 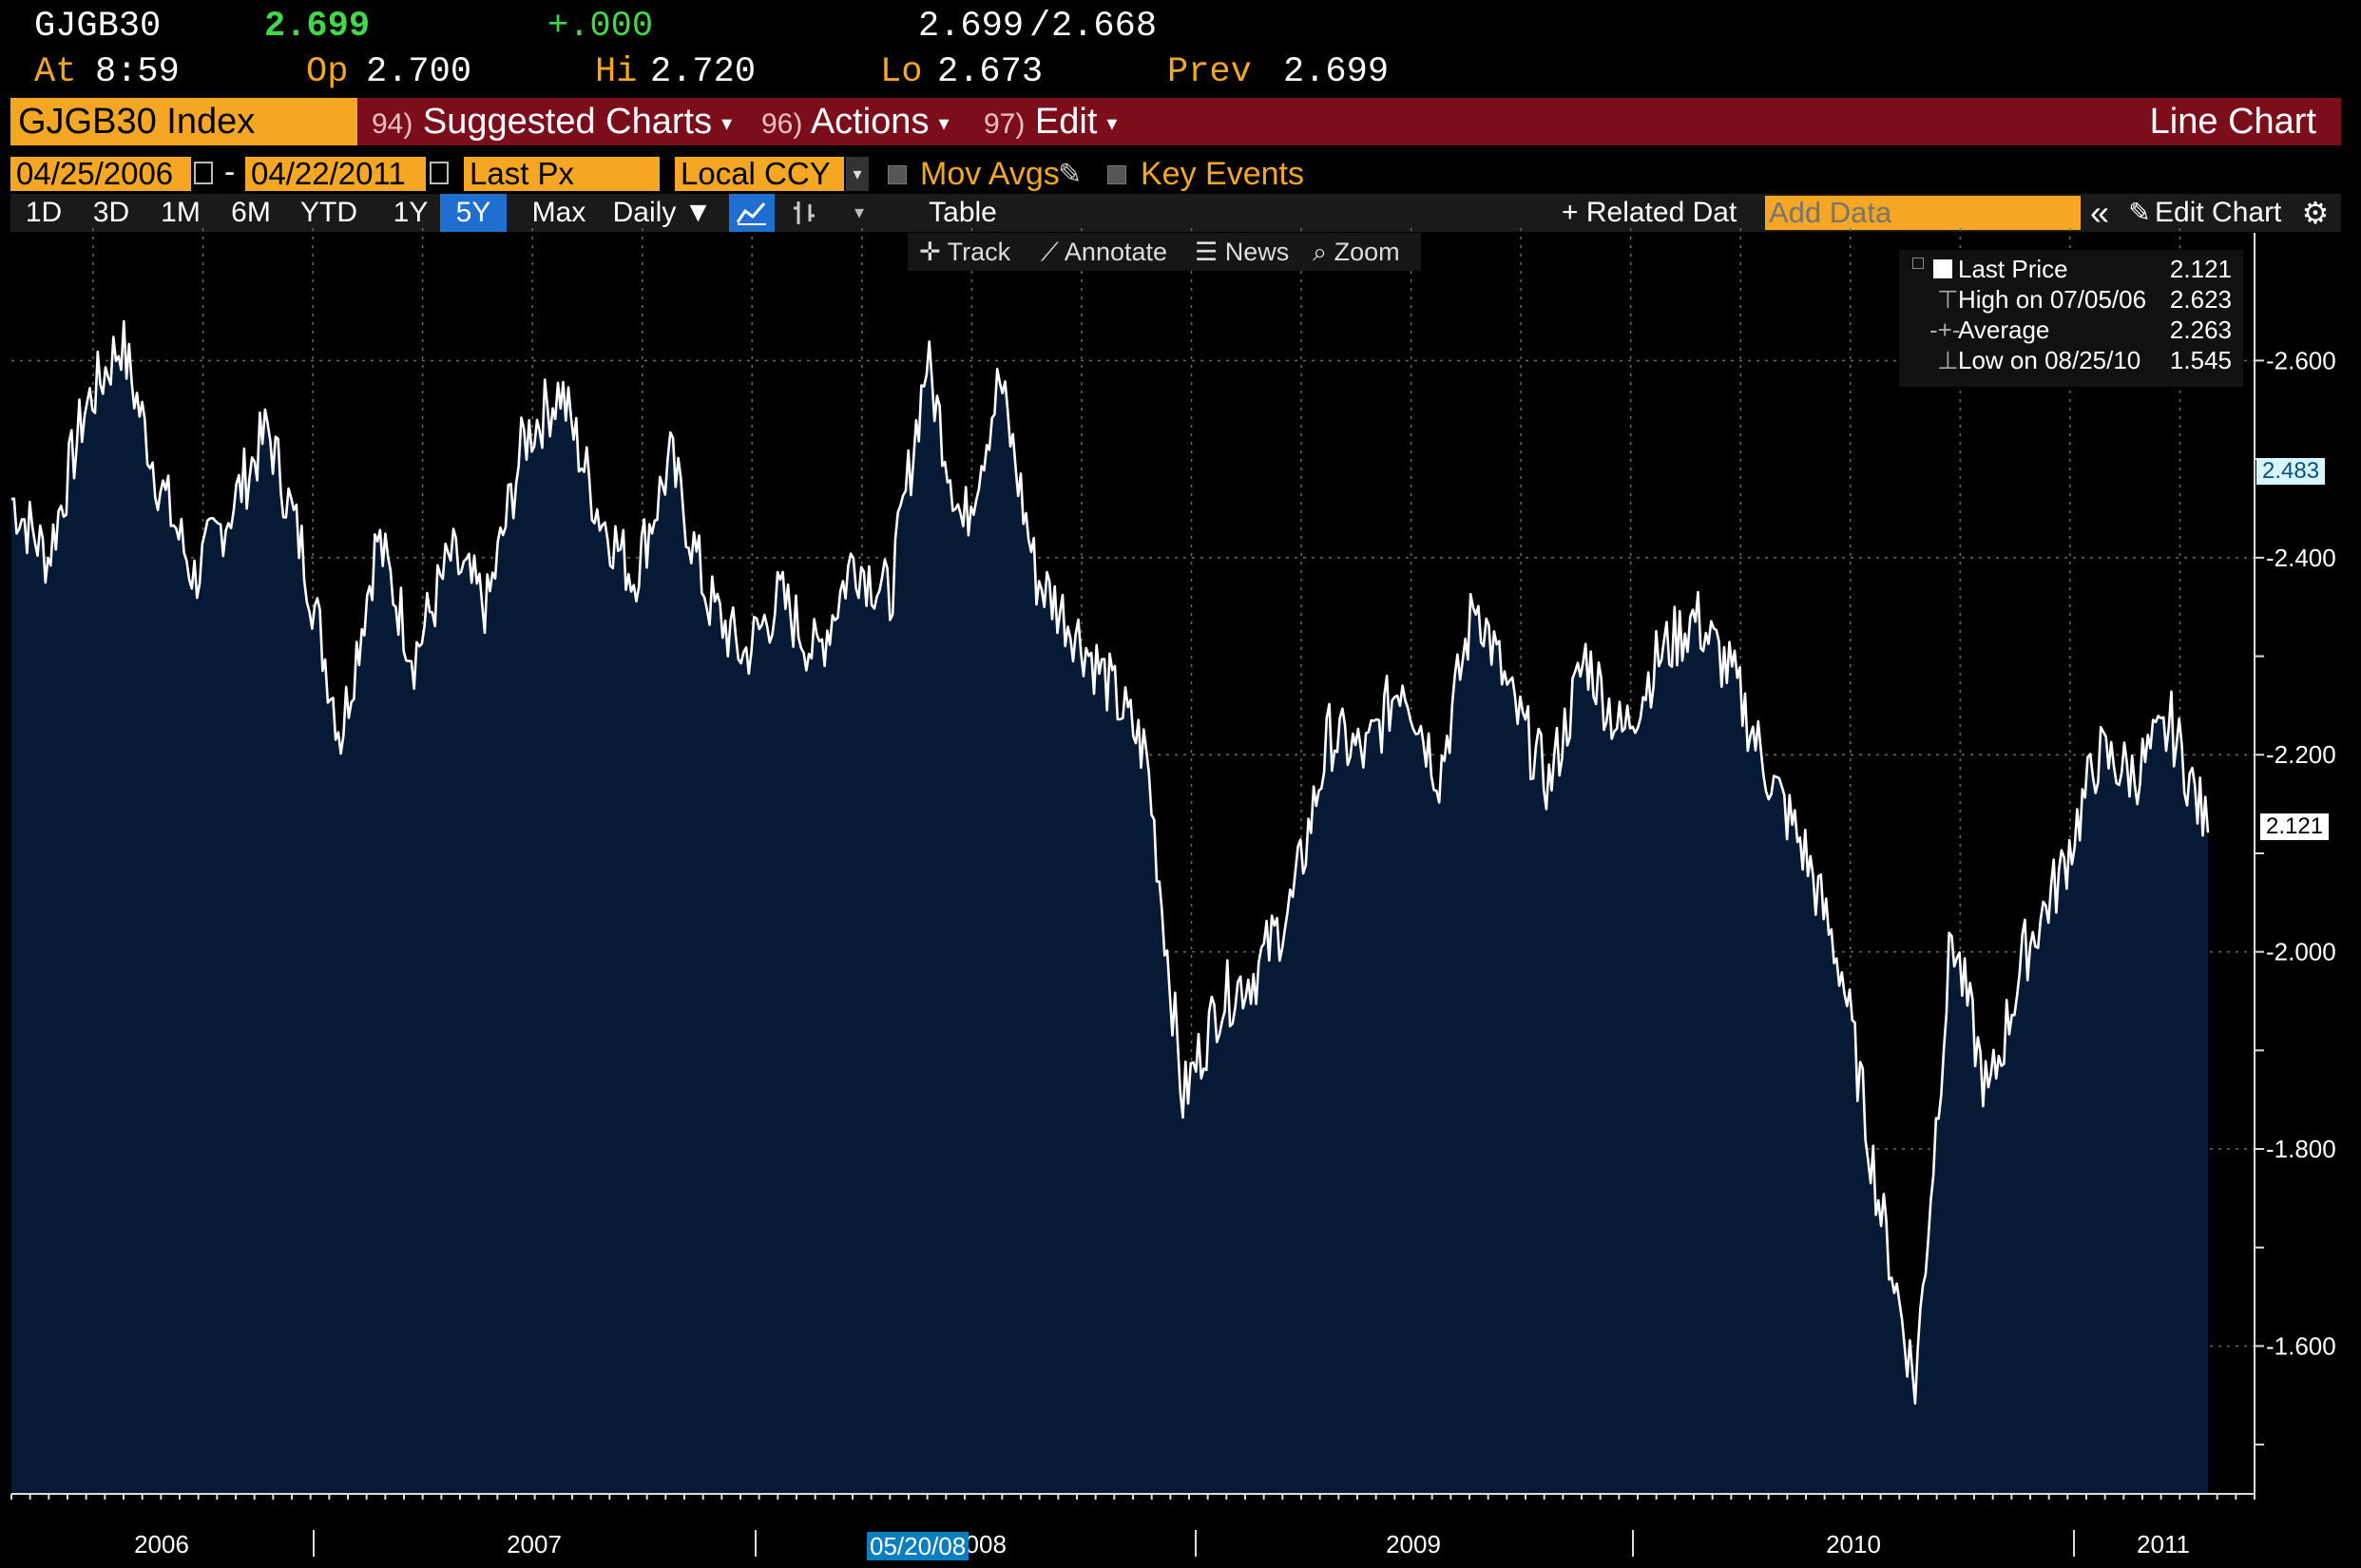 What do you see at coordinates (990, 174) in the screenshot?
I see `mov-avgs-label: Mov Avgs` at bounding box center [990, 174].